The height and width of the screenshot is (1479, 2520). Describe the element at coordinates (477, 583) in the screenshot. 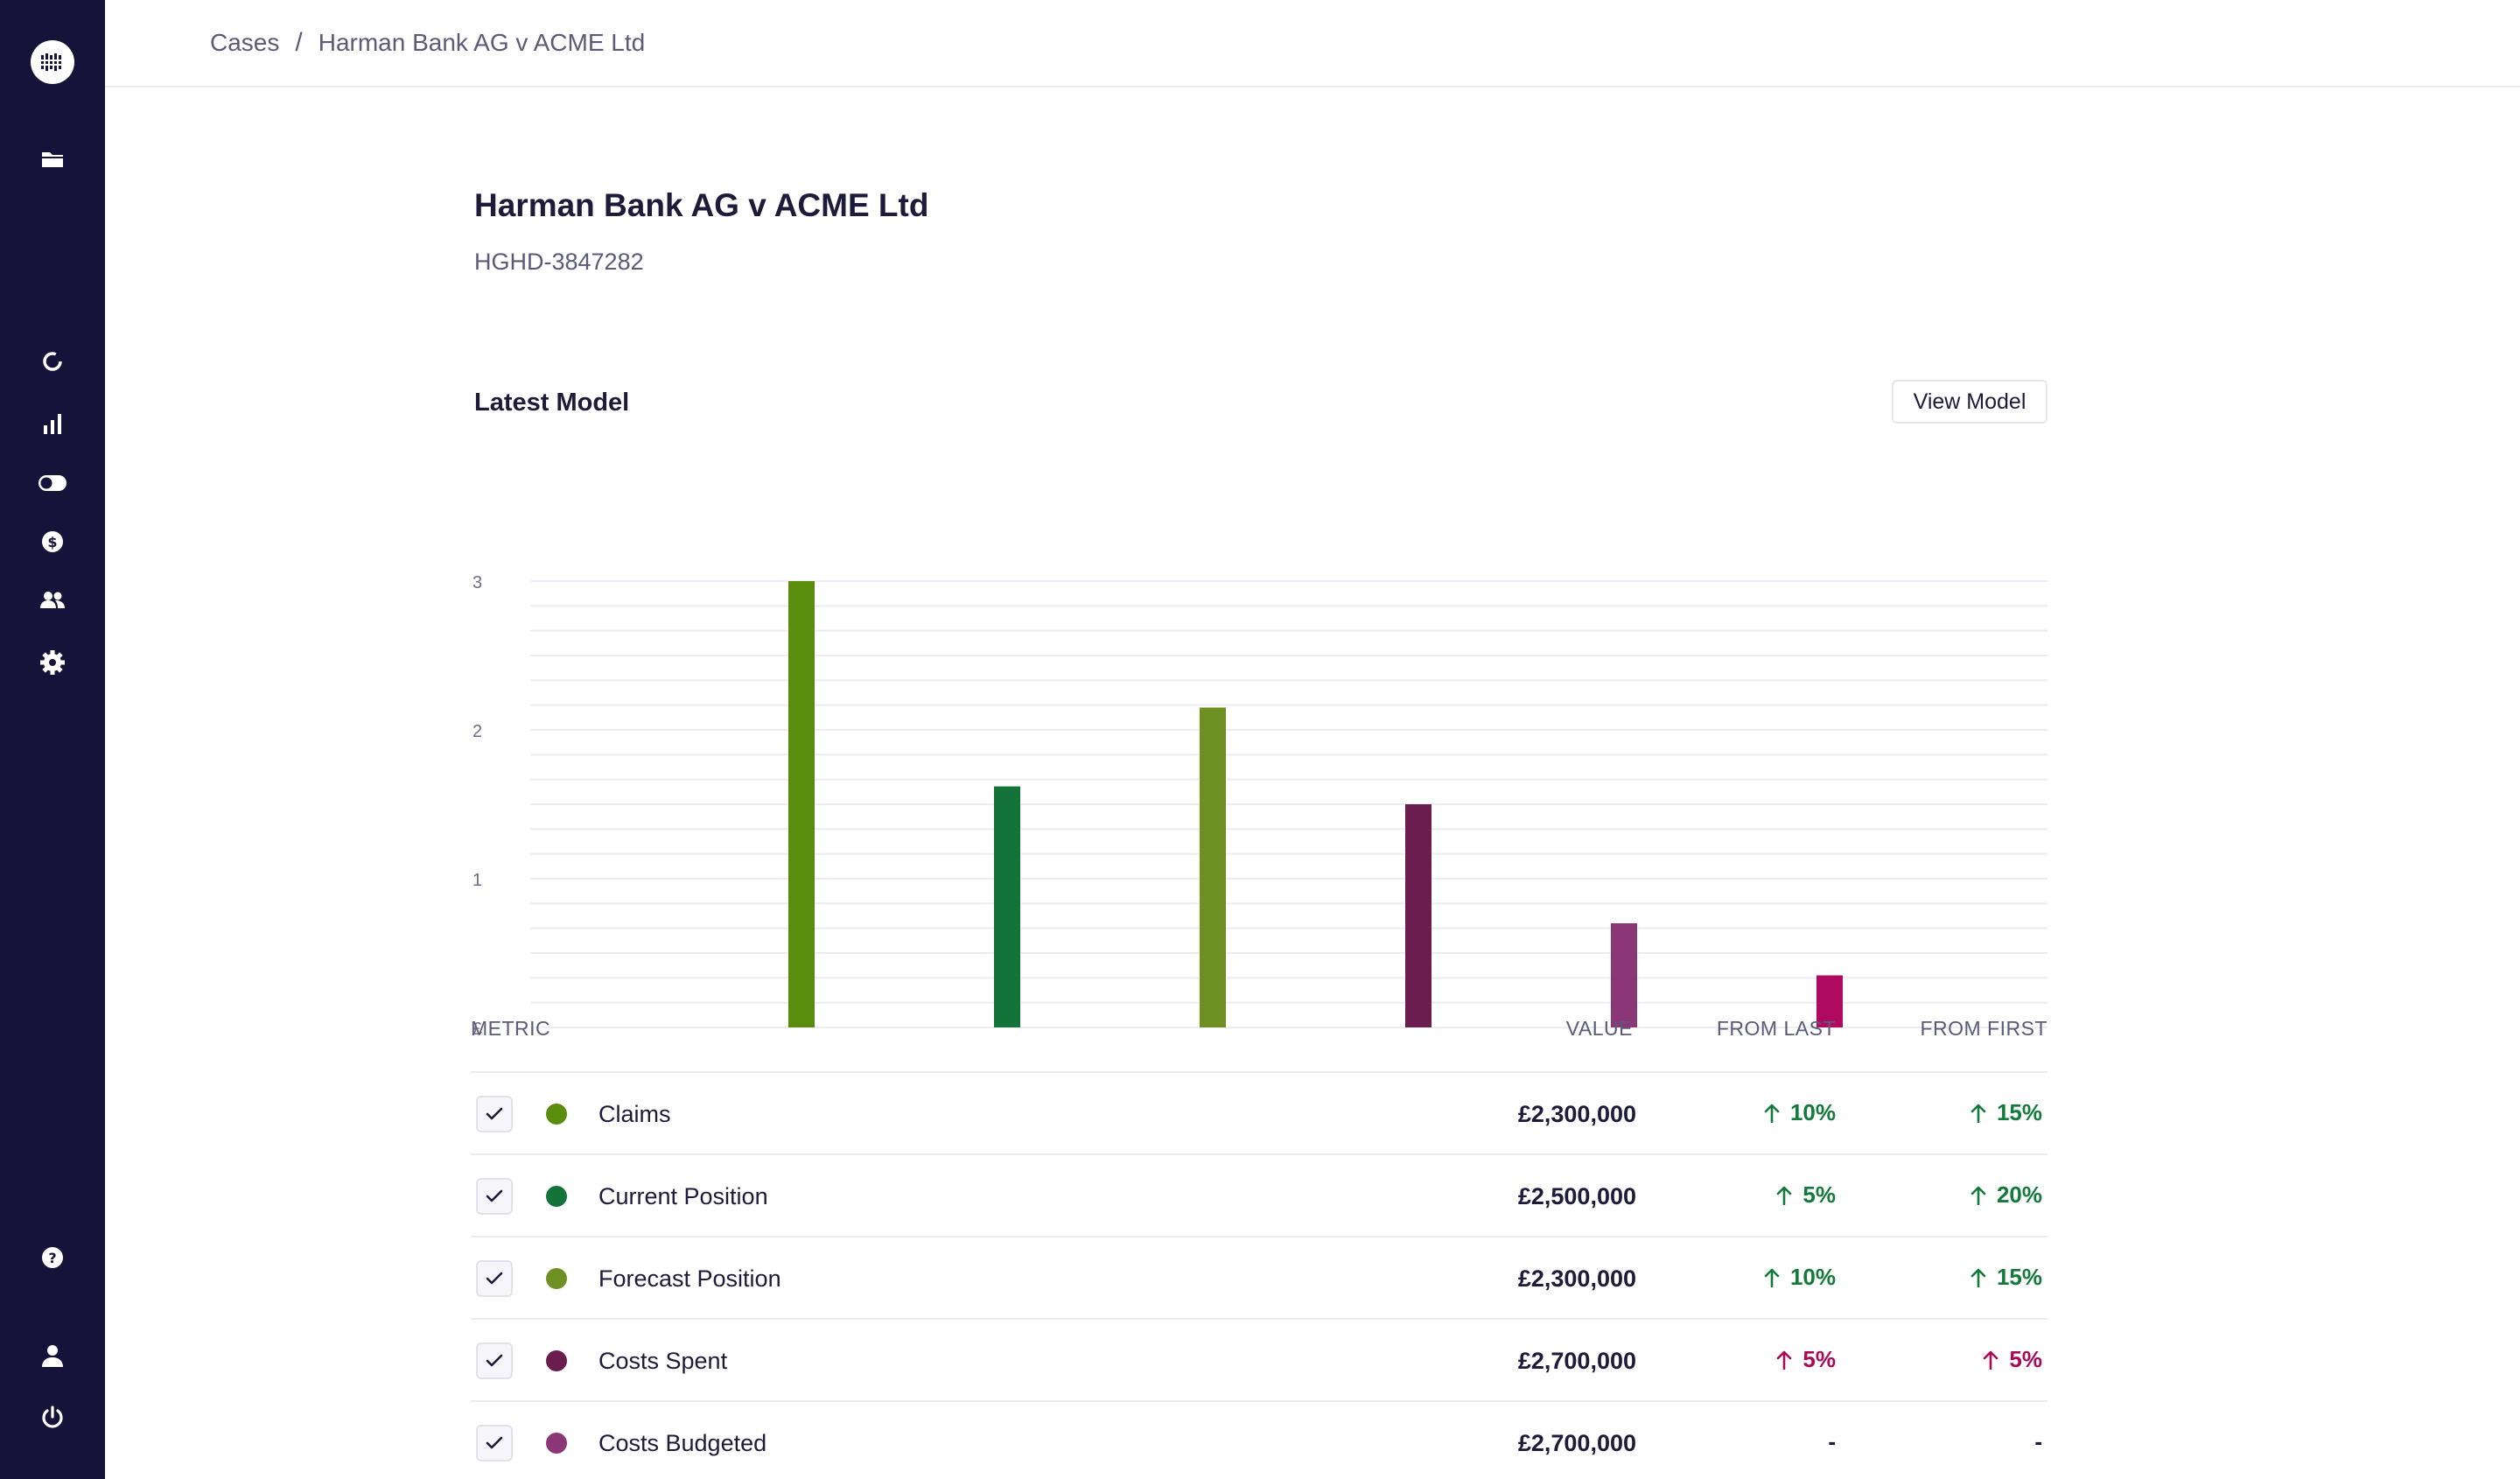

I see `y-tick-label: 3` at that location.